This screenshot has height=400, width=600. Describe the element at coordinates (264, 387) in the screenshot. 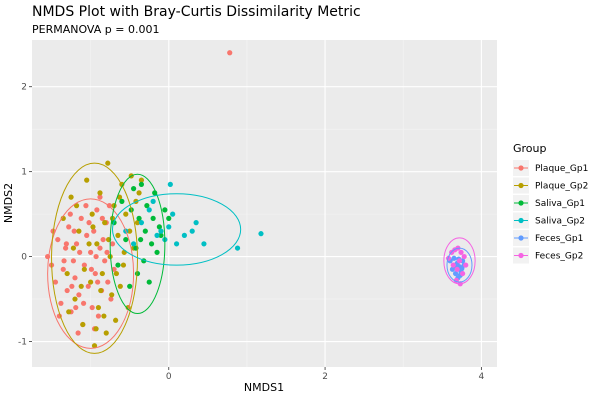

I see `x-axis-label: NMDS1` at that location.